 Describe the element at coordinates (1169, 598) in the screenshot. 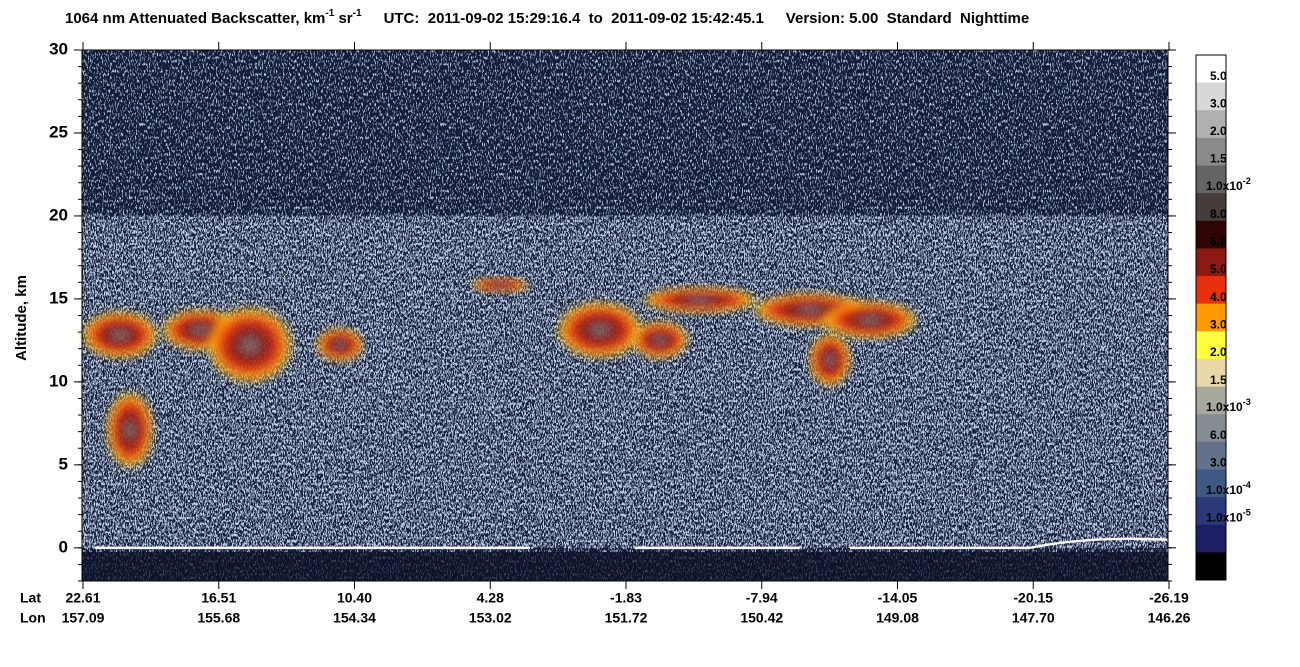

I see `x-tick-label: -26.19` at that location.